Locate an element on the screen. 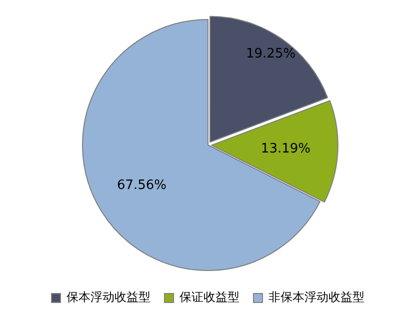  data-label: 19.25% is located at coordinates (271, 54).